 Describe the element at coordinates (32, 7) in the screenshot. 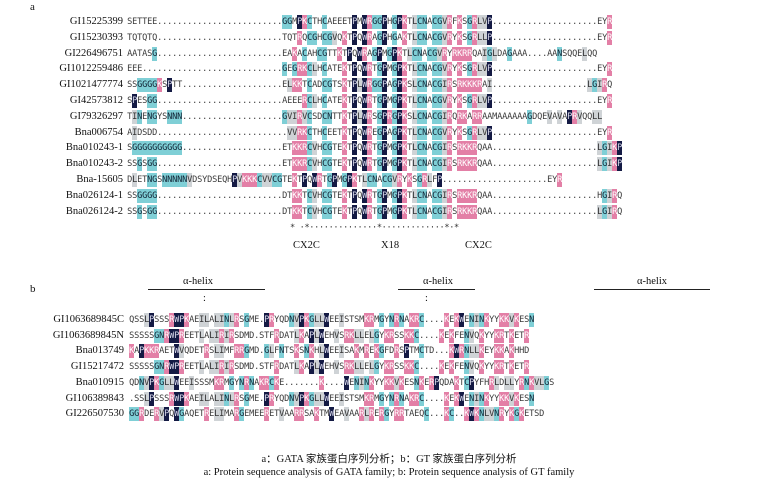

I see `panel-a-letter: a` at that location.